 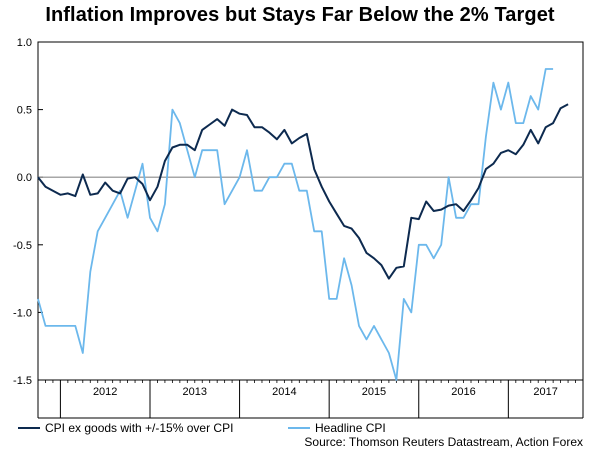 I want to click on x-year-label: 2013, so click(x=195, y=392).